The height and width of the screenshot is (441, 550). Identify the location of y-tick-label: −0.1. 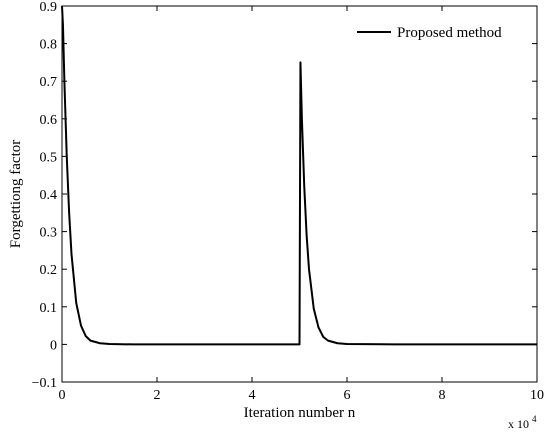
(44, 383).